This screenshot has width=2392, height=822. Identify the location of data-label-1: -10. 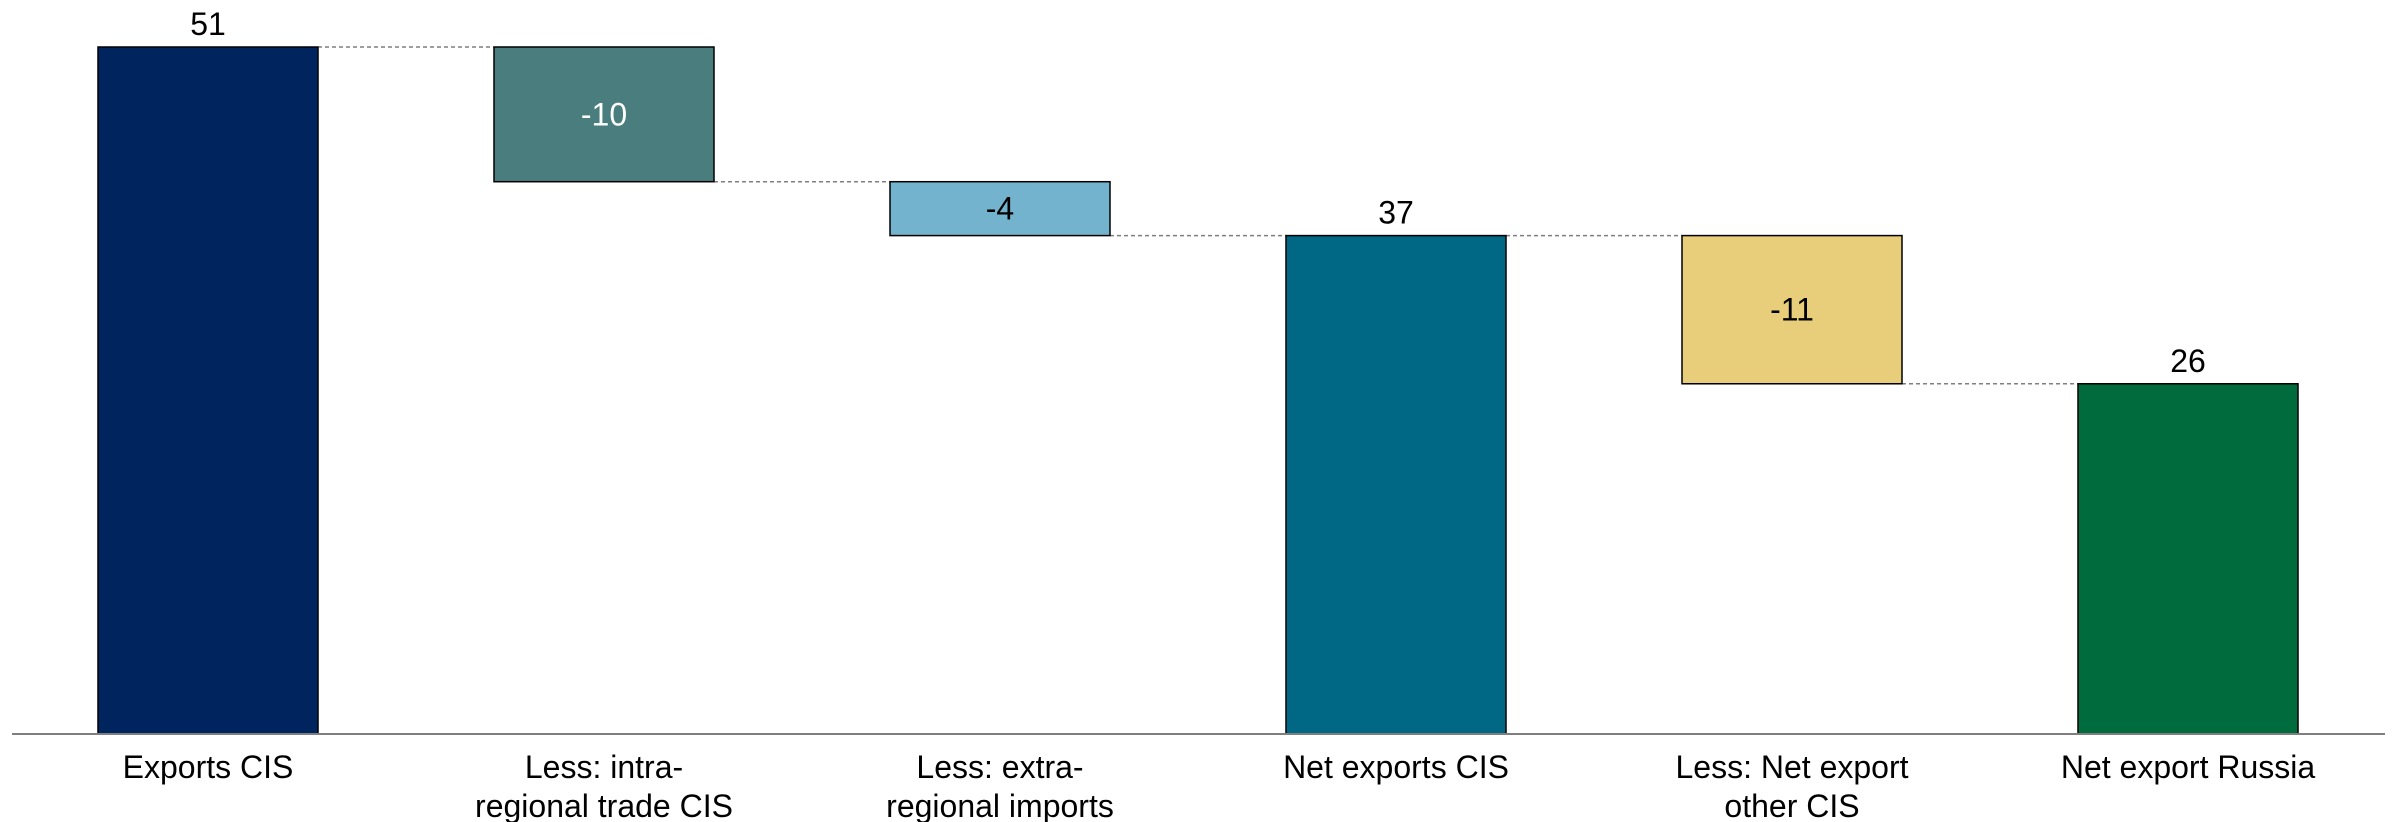
(604, 114).